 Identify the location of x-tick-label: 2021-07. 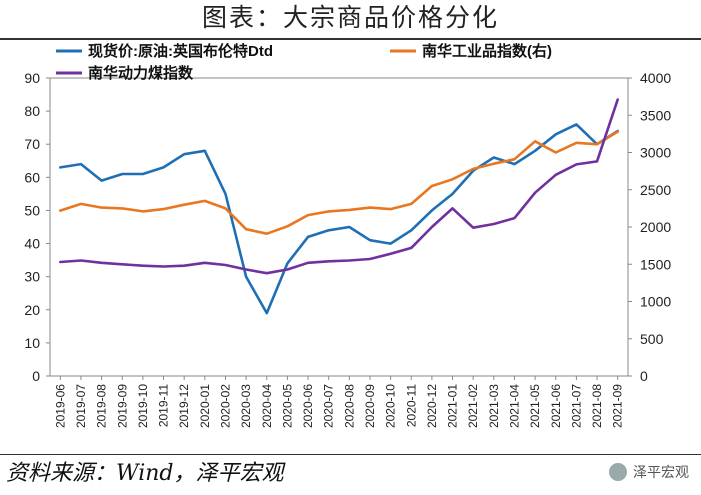
(576, 406).